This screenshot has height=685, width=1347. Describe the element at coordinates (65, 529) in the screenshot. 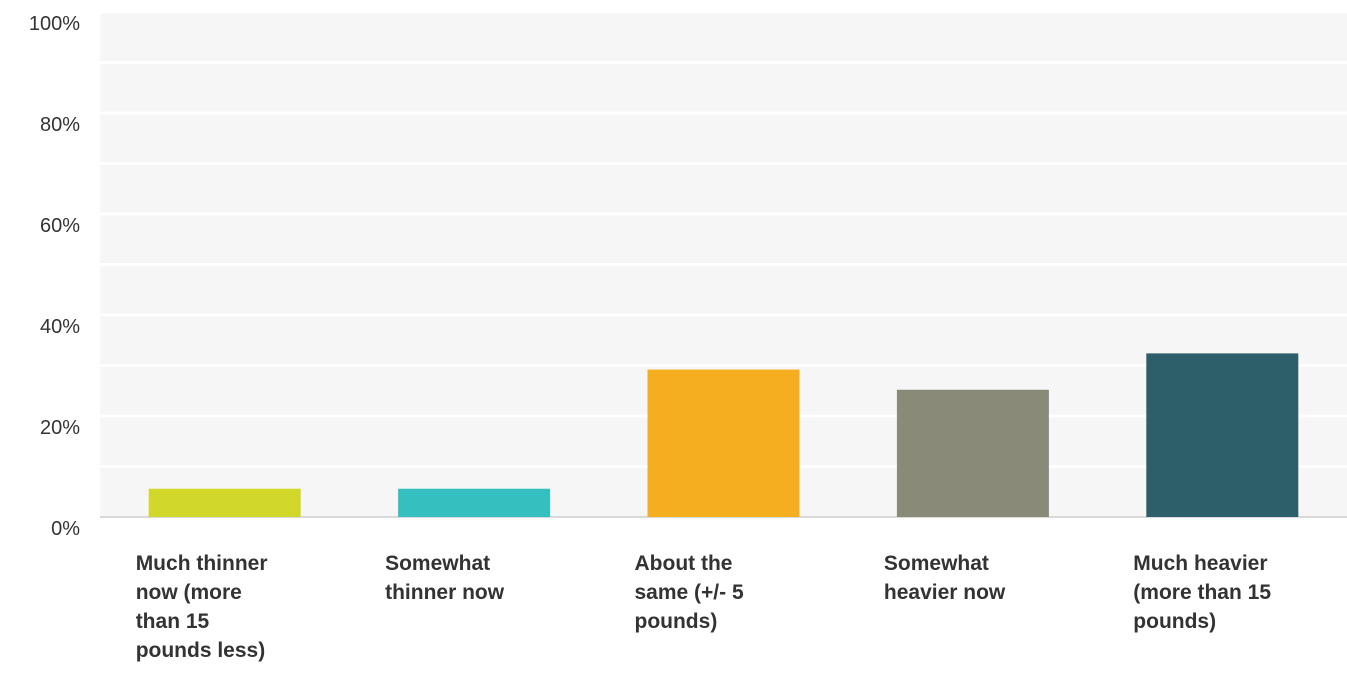

I see `y-tick-label: 0%` at that location.